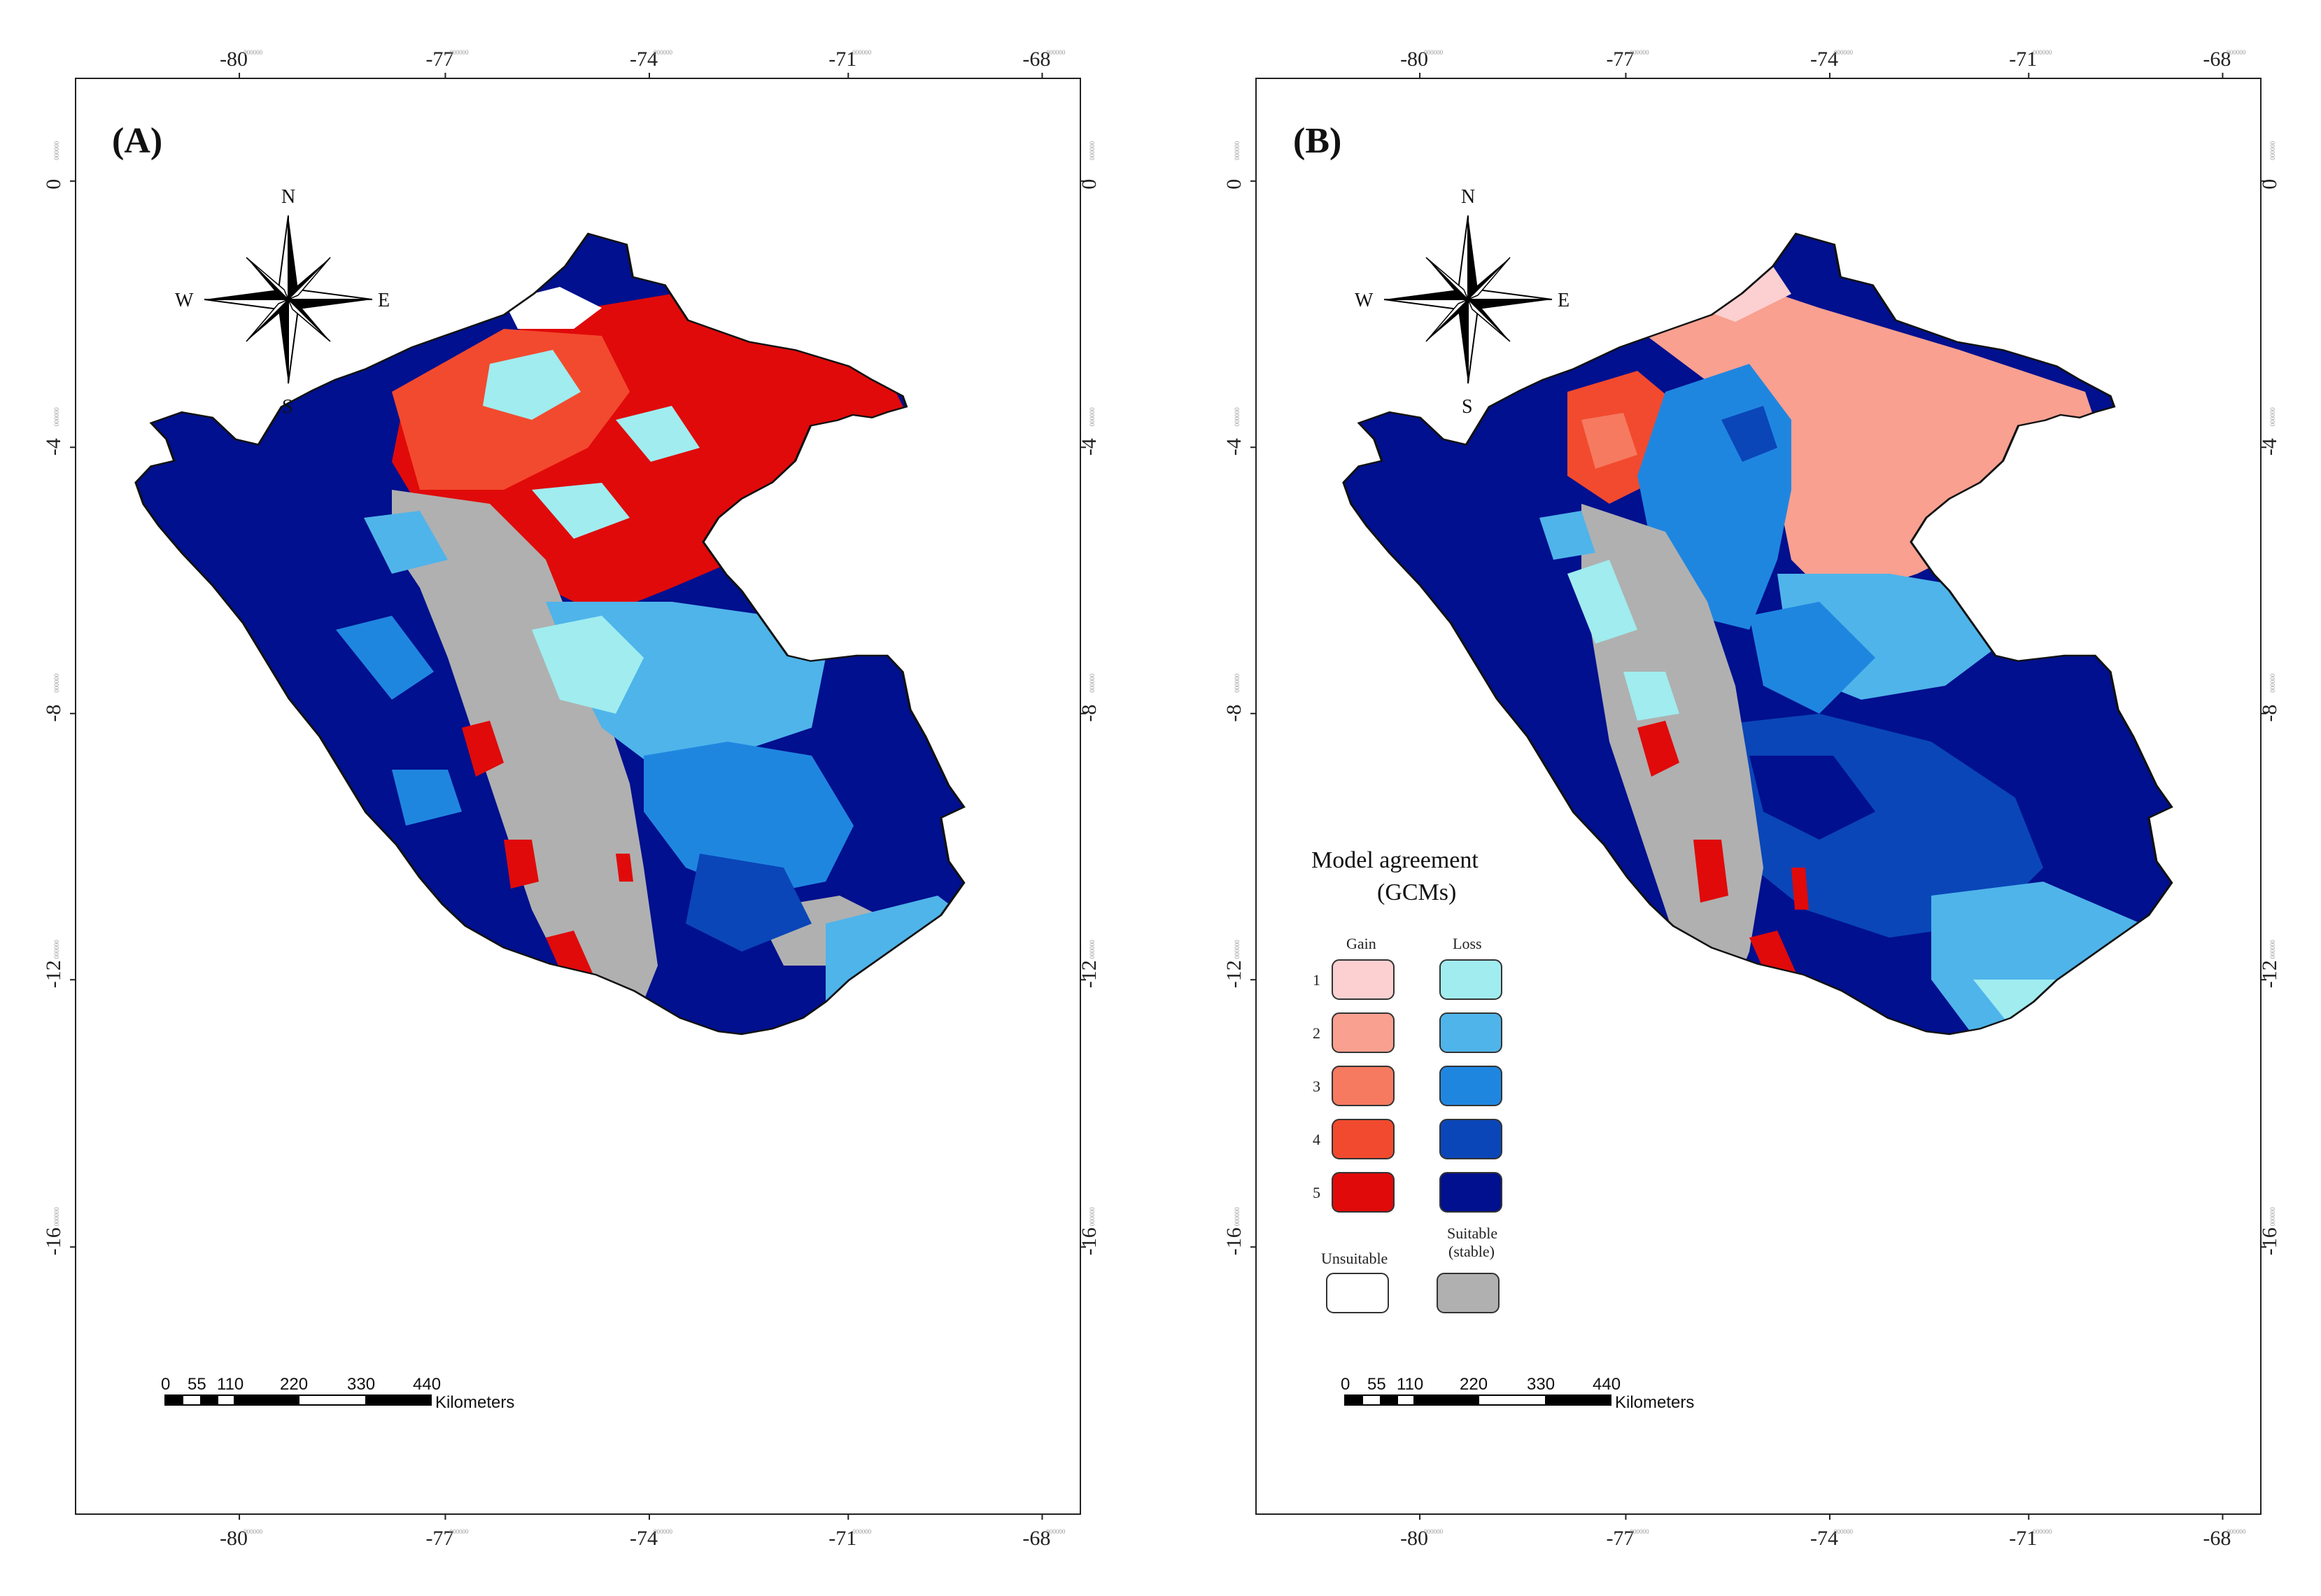 Image resolution: width=2321 pixels, height=1596 pixels. I want to click on scale-tick-3: 220, so click(294, 1384).